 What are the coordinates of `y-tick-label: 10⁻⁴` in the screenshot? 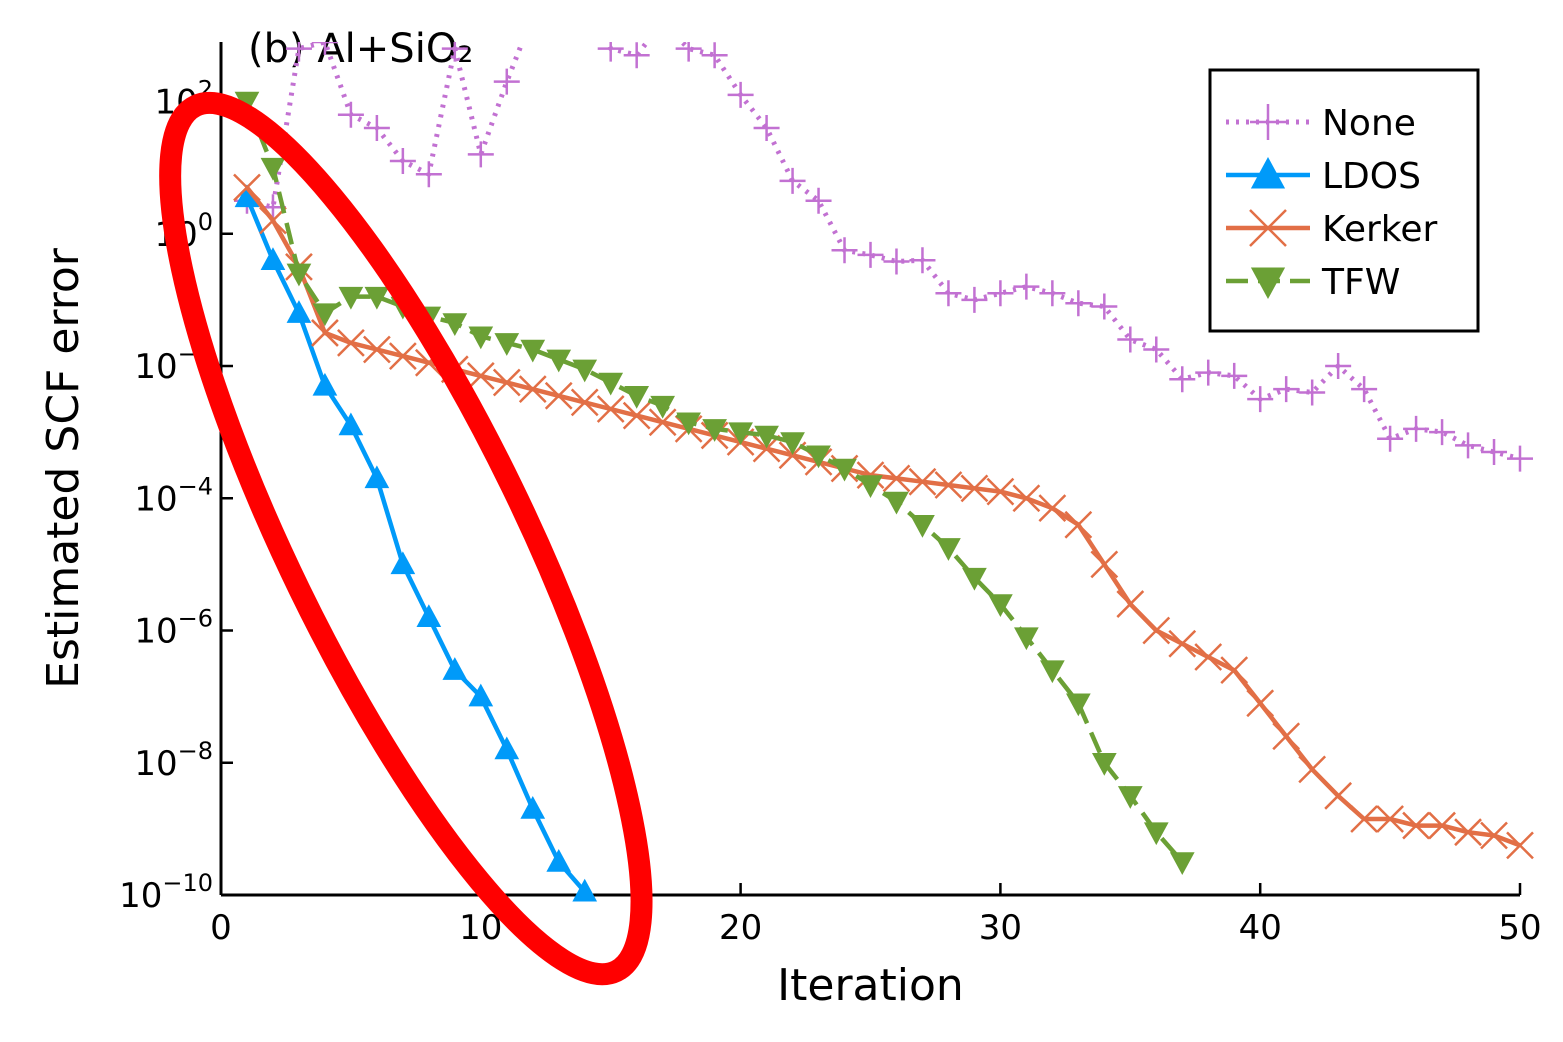 It's located at (173, 495).